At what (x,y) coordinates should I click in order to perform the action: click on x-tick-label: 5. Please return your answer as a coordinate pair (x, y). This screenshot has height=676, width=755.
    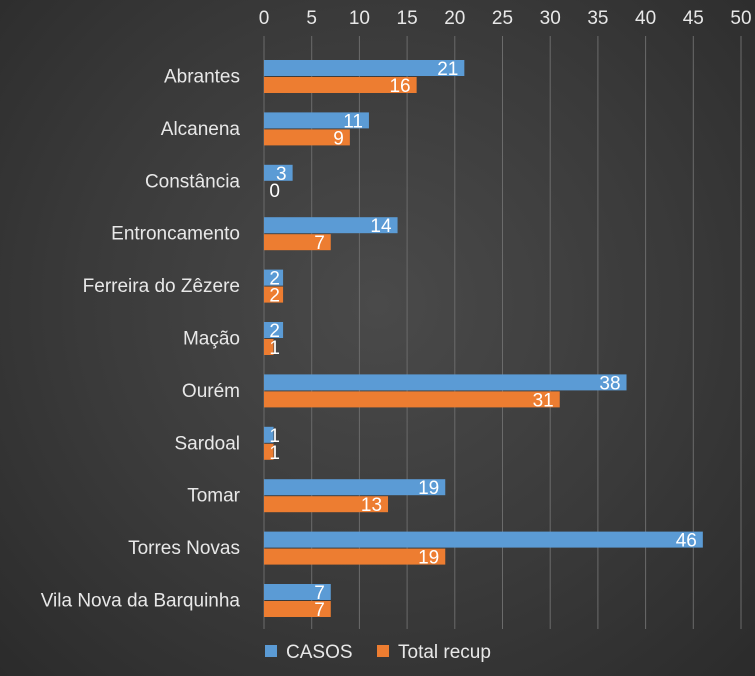
    Looking at the image, I should click on (311, 18).